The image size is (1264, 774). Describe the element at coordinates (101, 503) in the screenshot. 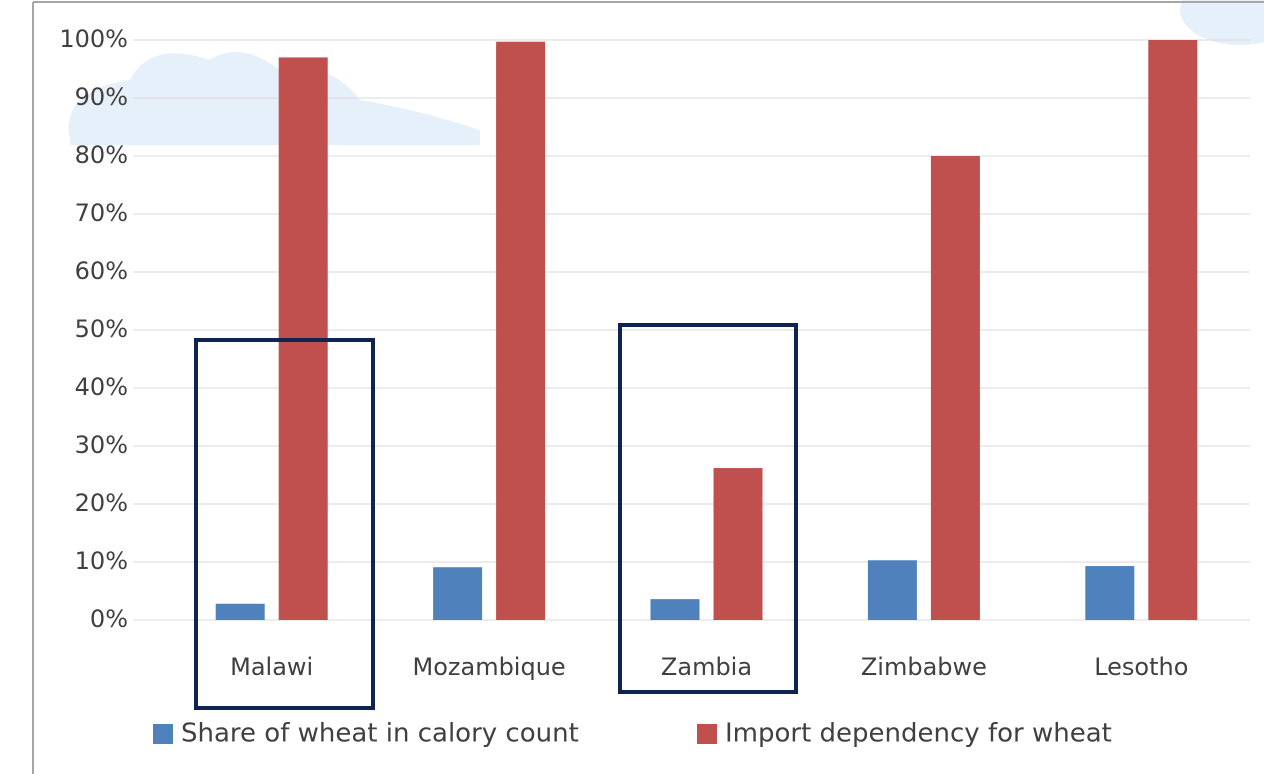

I see `y-tick-label: 20%` at that location.